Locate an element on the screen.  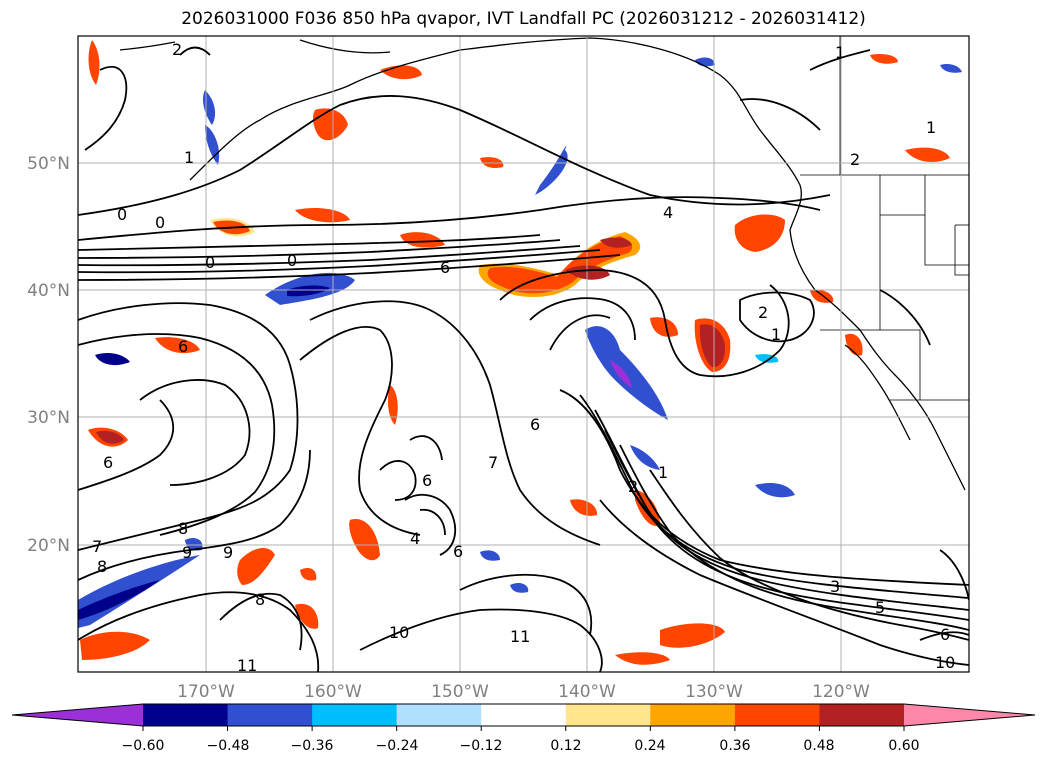
contour-label: 5 is located at coordinates (880, 607).